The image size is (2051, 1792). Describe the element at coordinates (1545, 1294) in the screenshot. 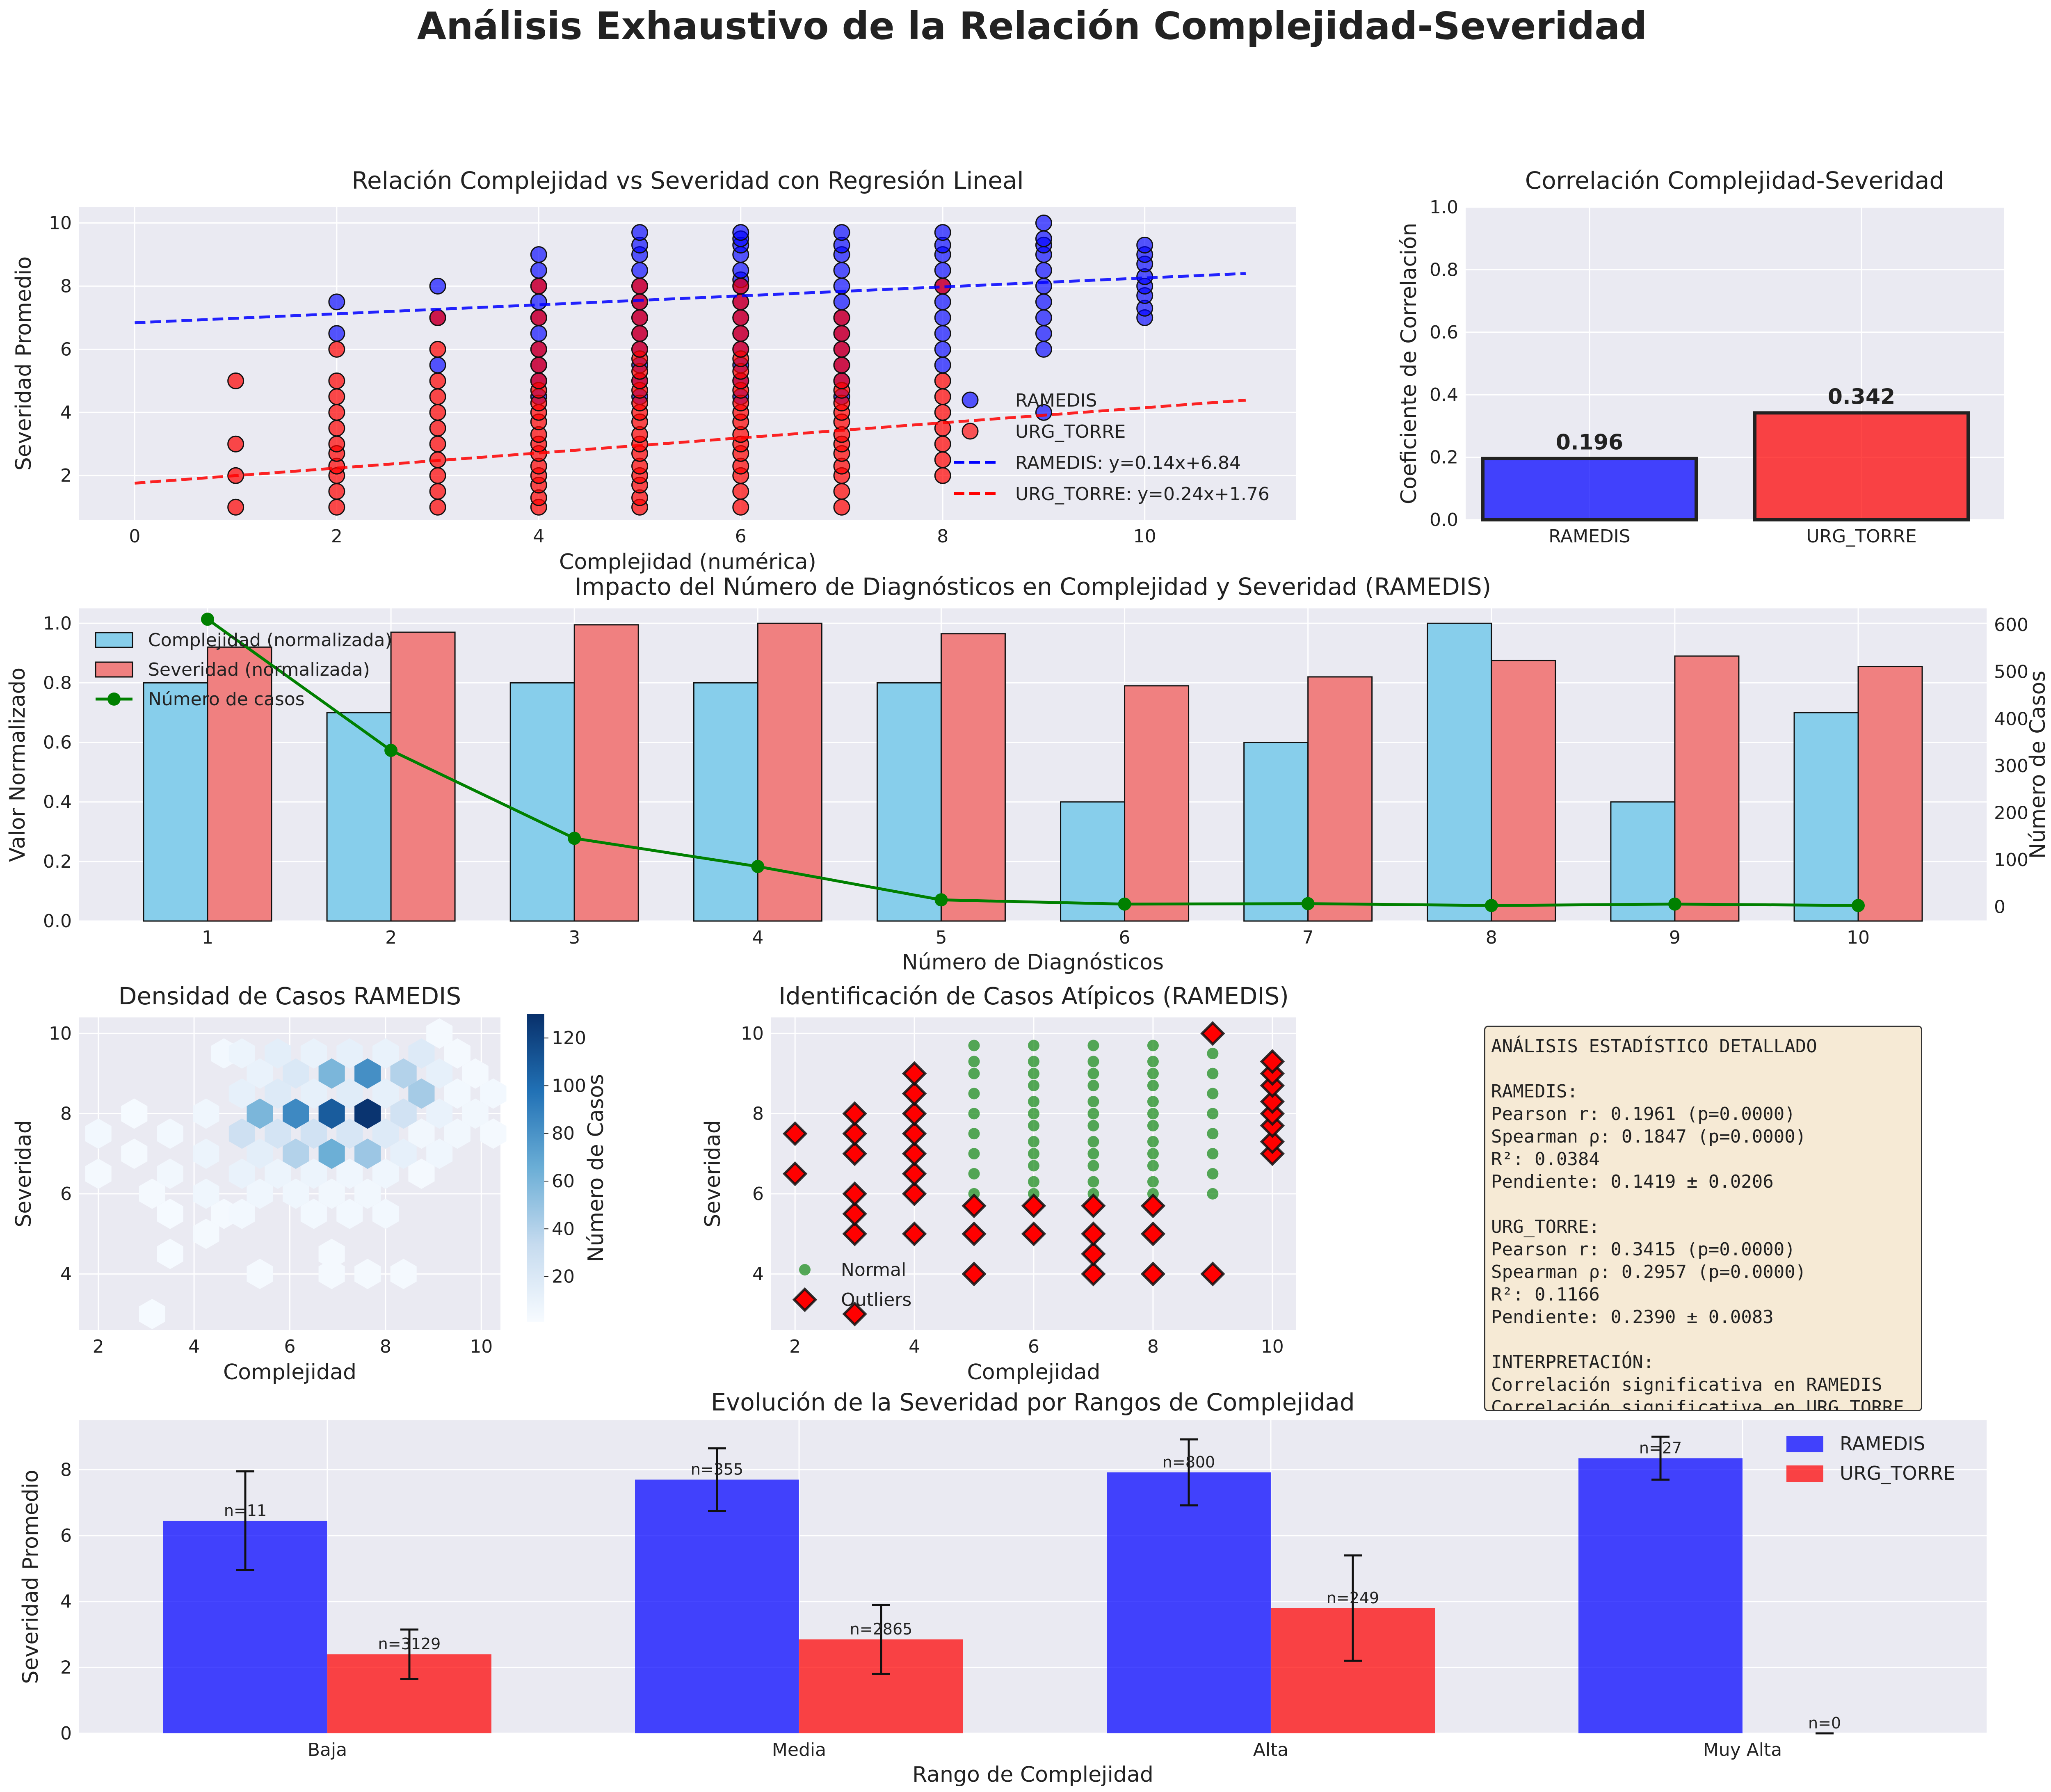

I see `stats-line: R²: 0.1166` at that location.